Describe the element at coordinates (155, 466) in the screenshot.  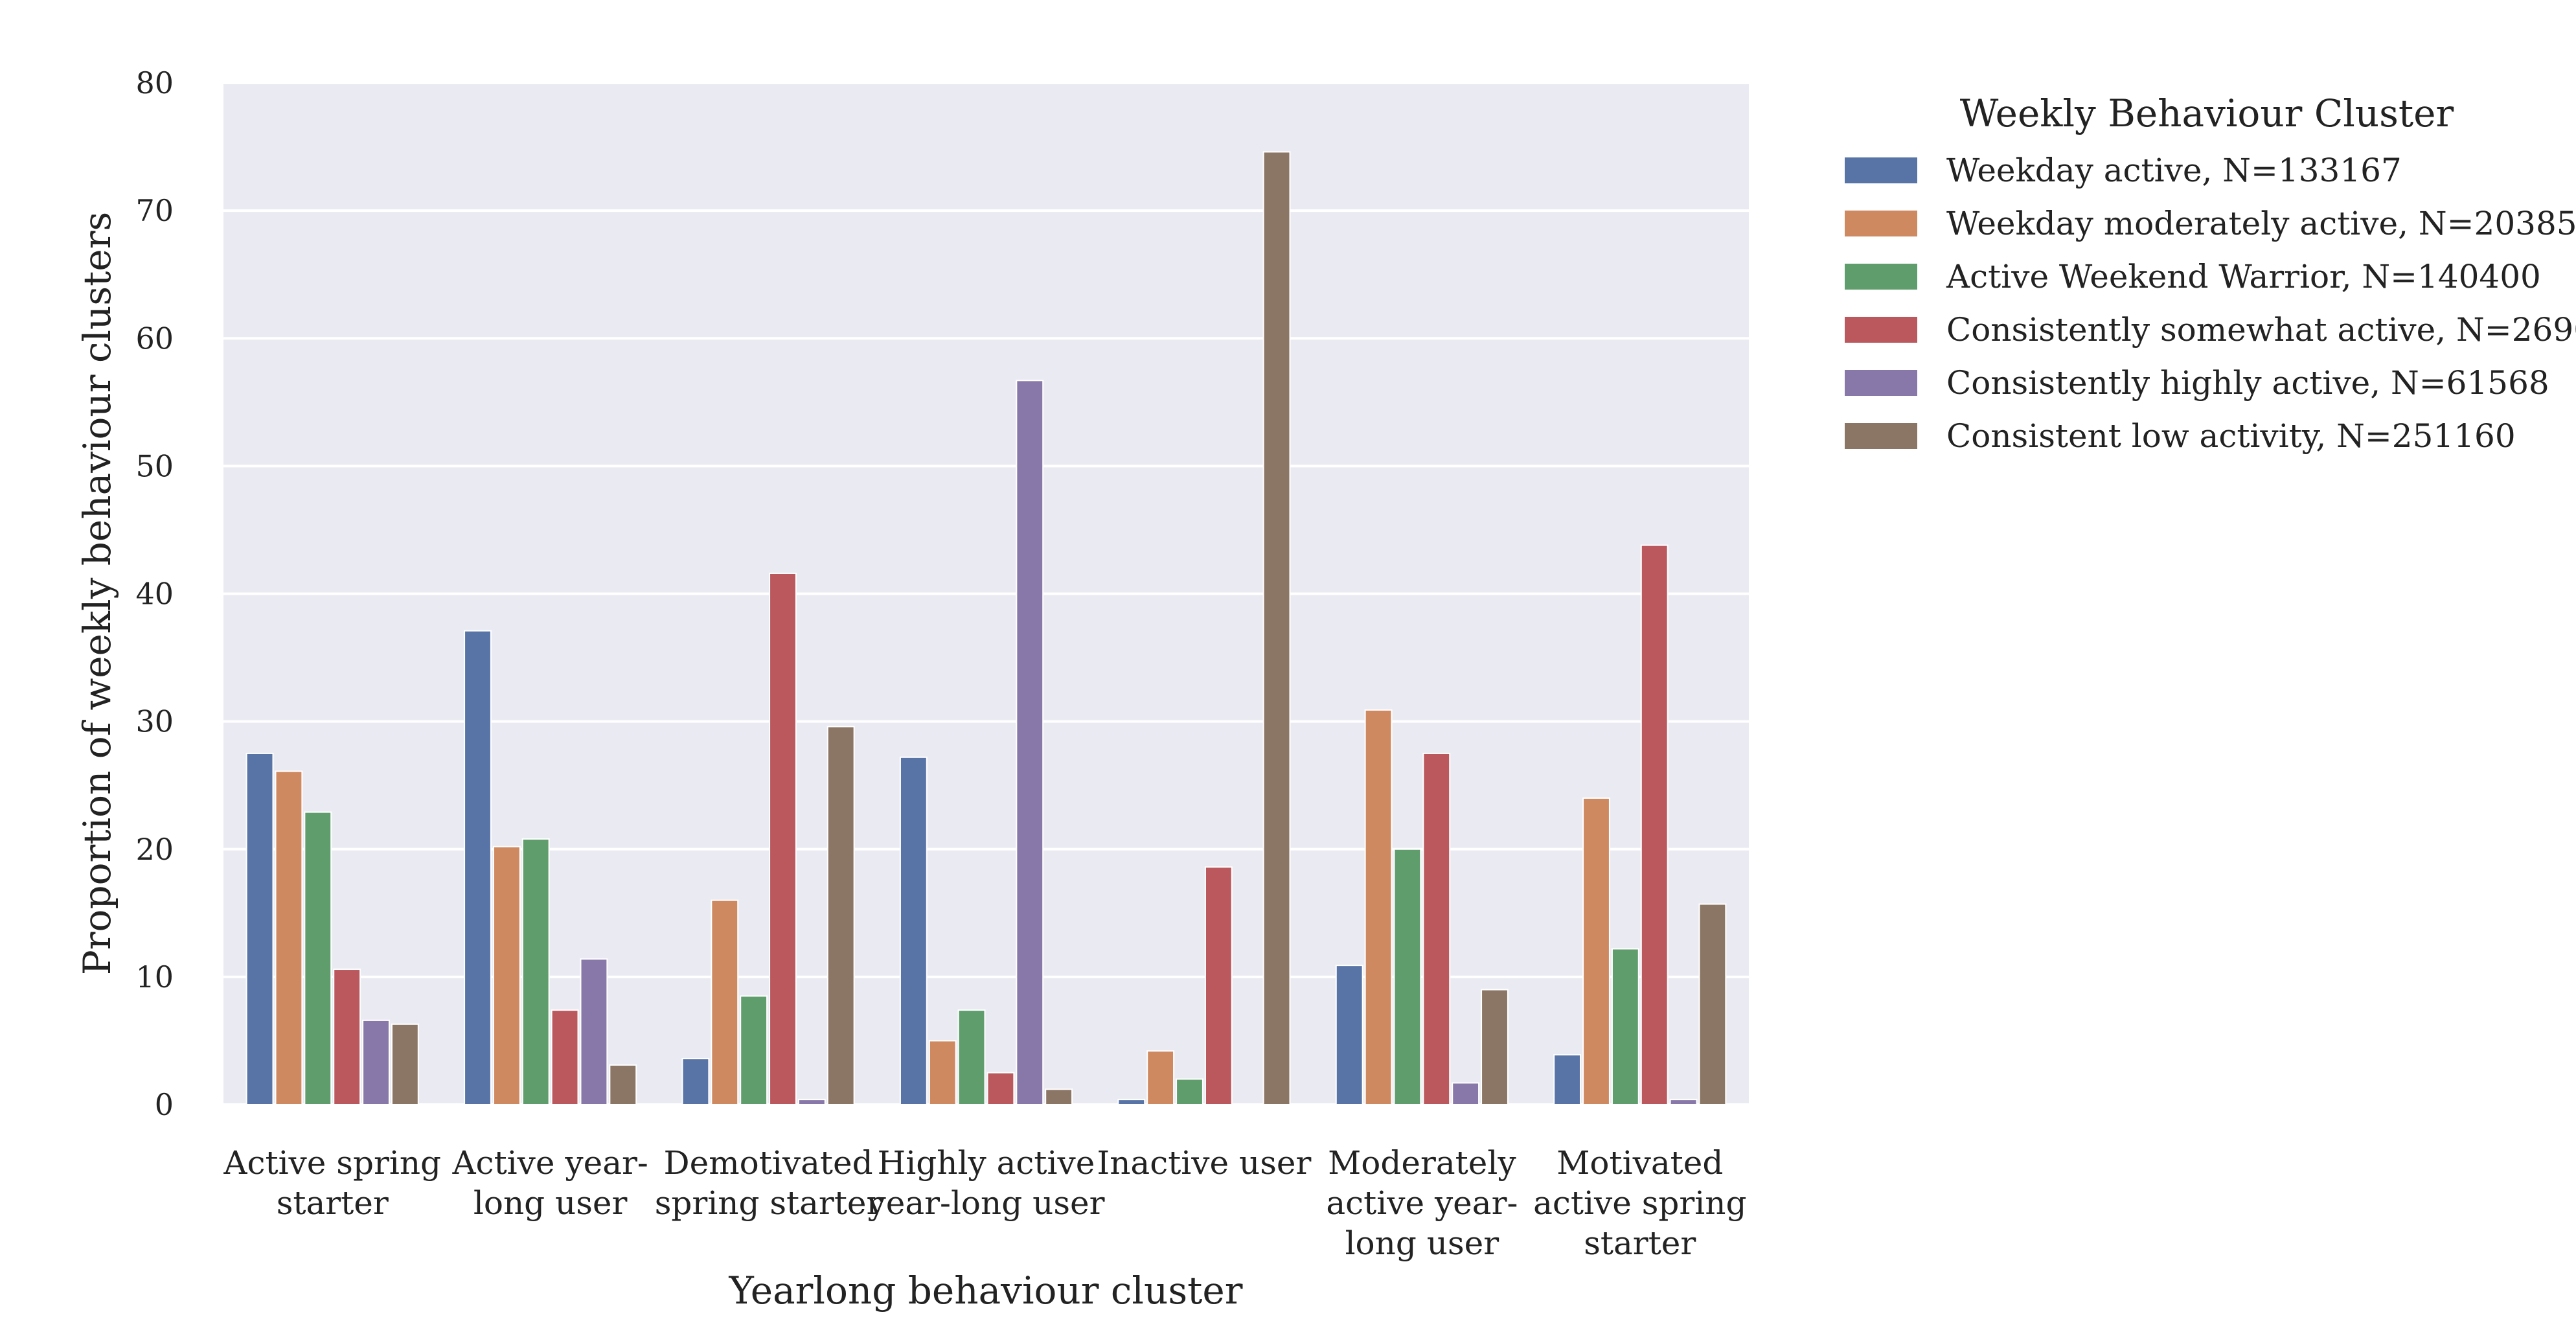
I see `y-tick-label: 50` at that location.